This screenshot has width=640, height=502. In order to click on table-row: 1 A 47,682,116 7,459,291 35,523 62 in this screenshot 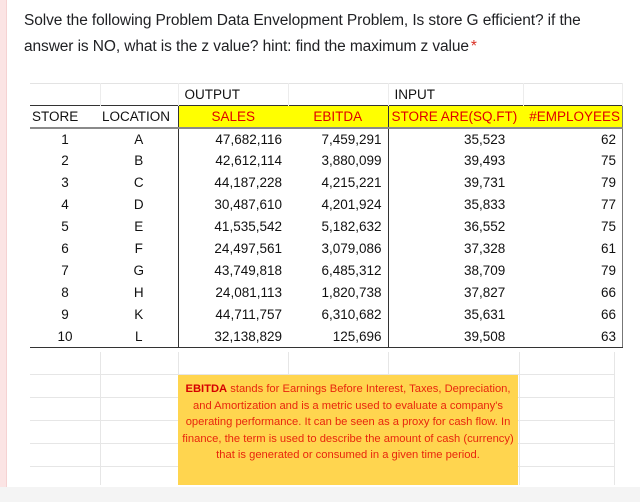, I will do `click(327, 138)`.